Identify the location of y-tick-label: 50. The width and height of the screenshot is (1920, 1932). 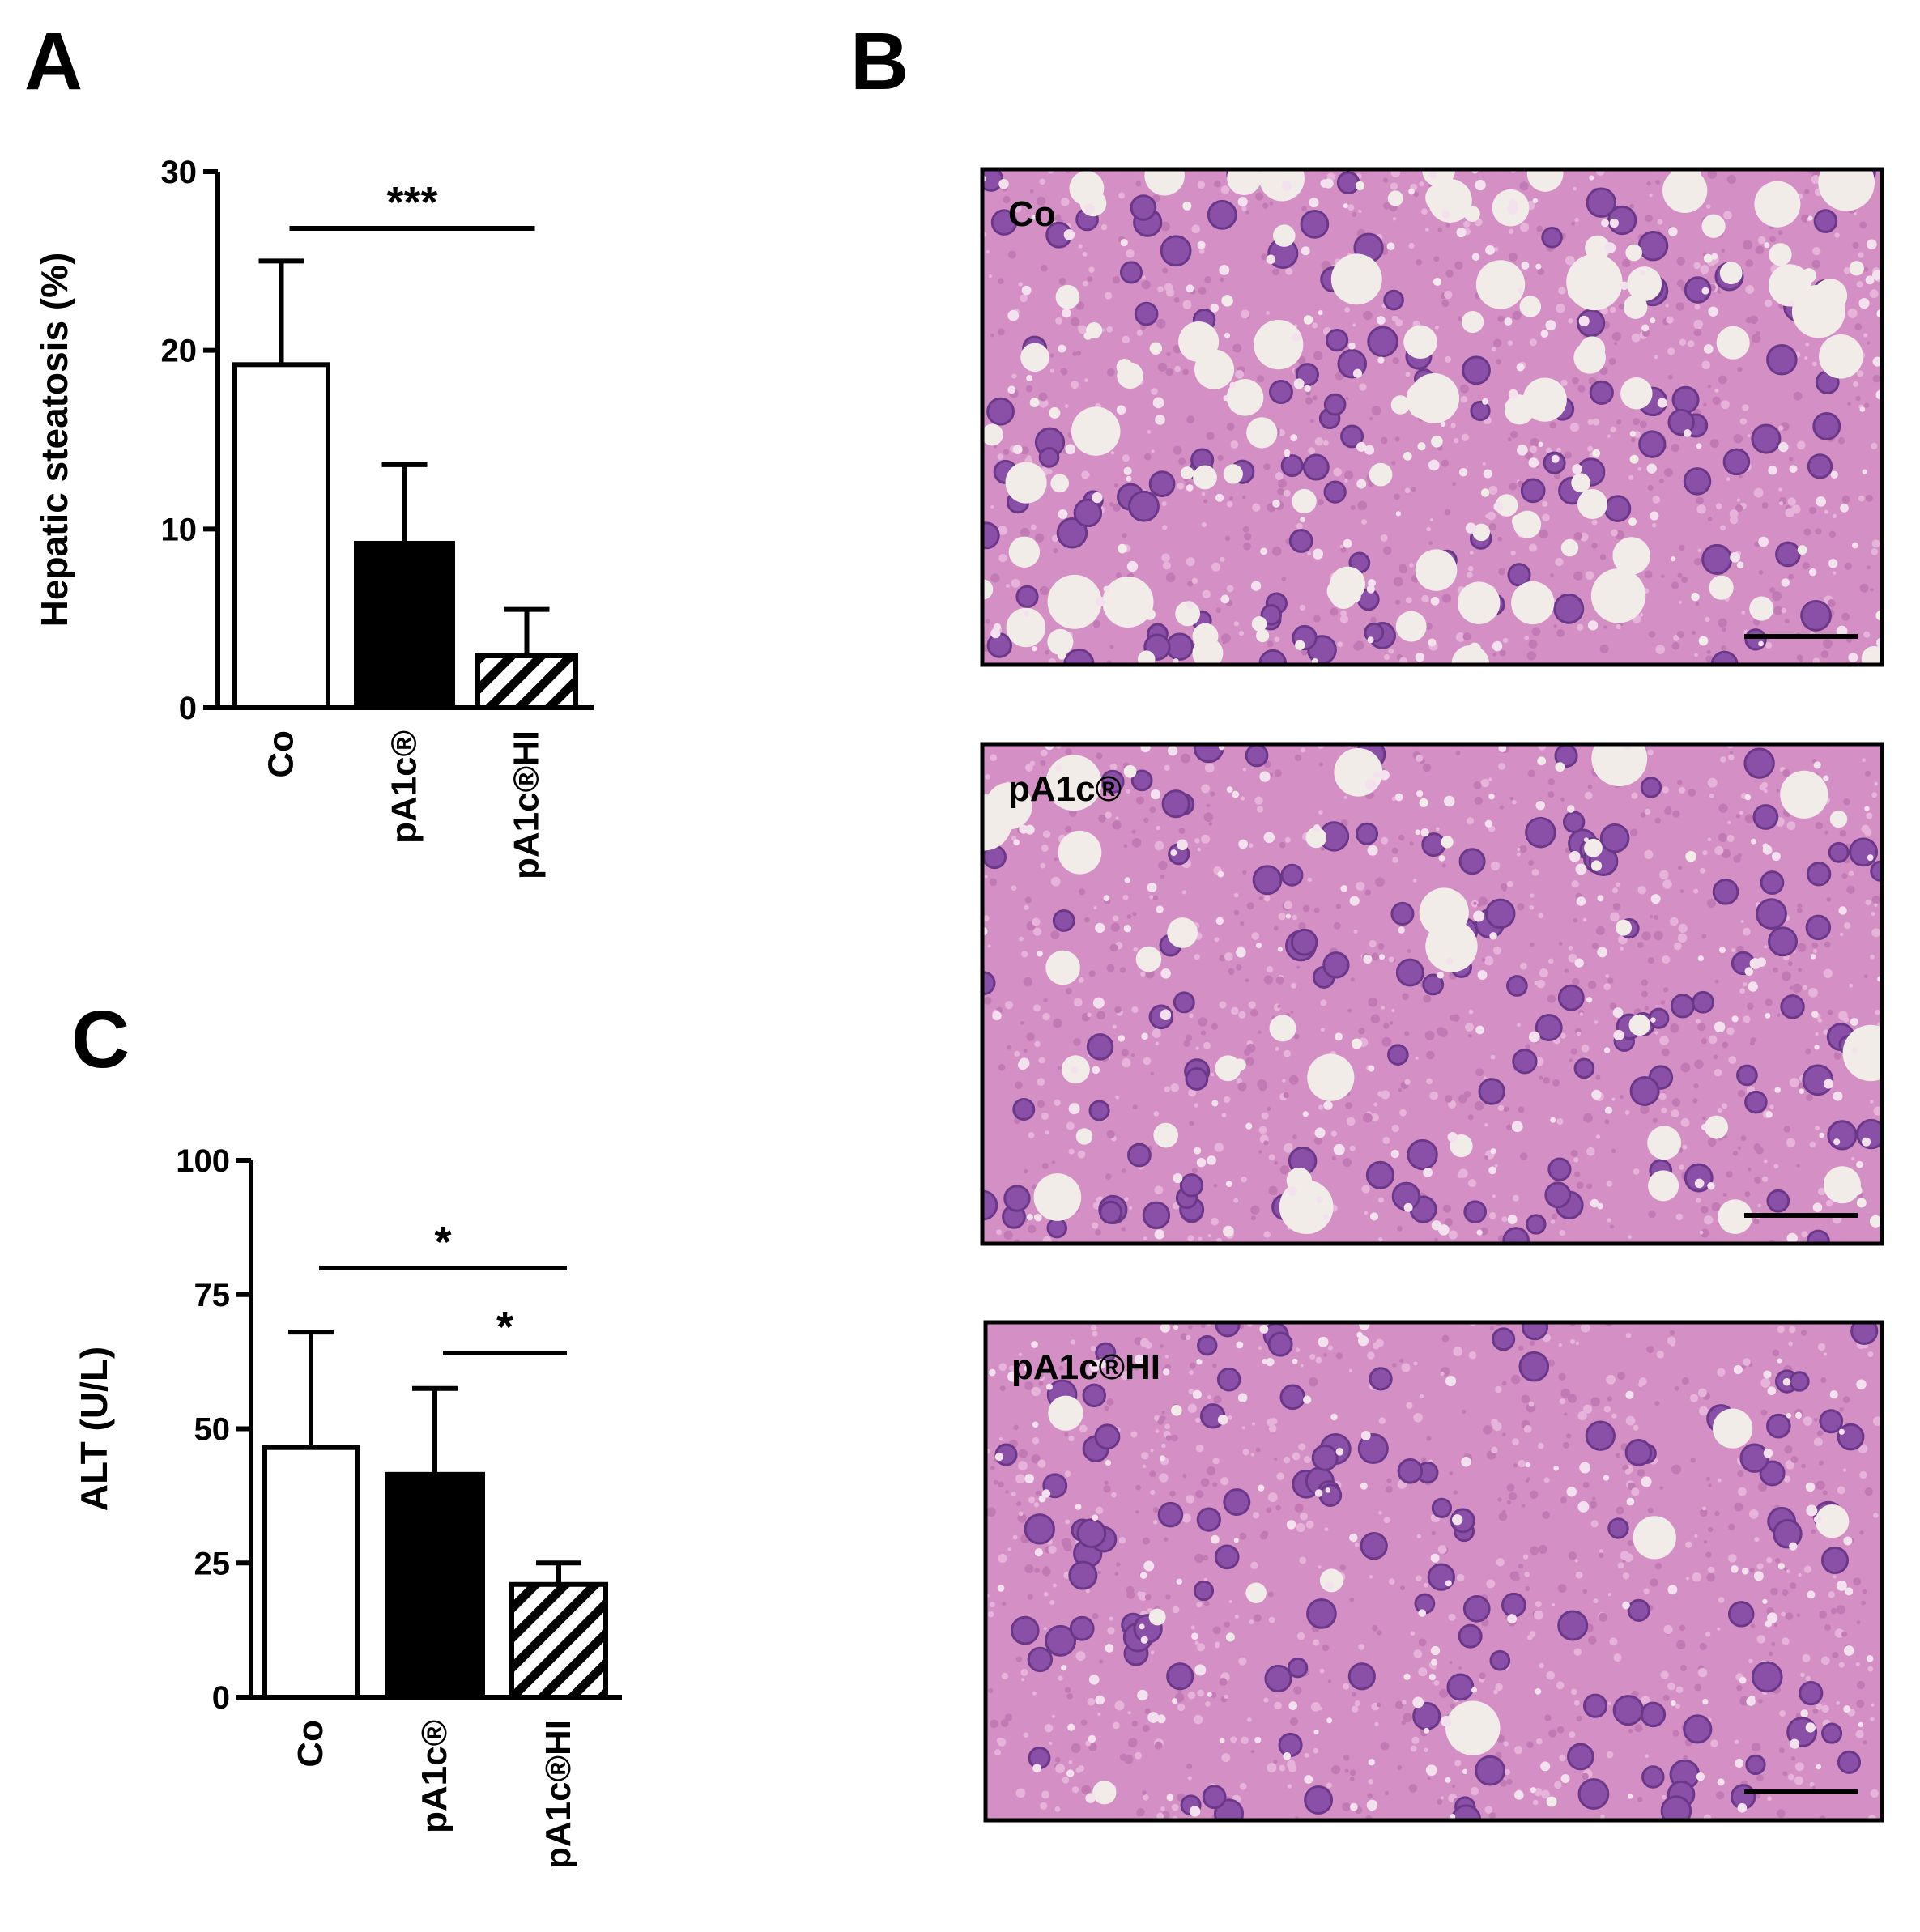
(212, 1430).